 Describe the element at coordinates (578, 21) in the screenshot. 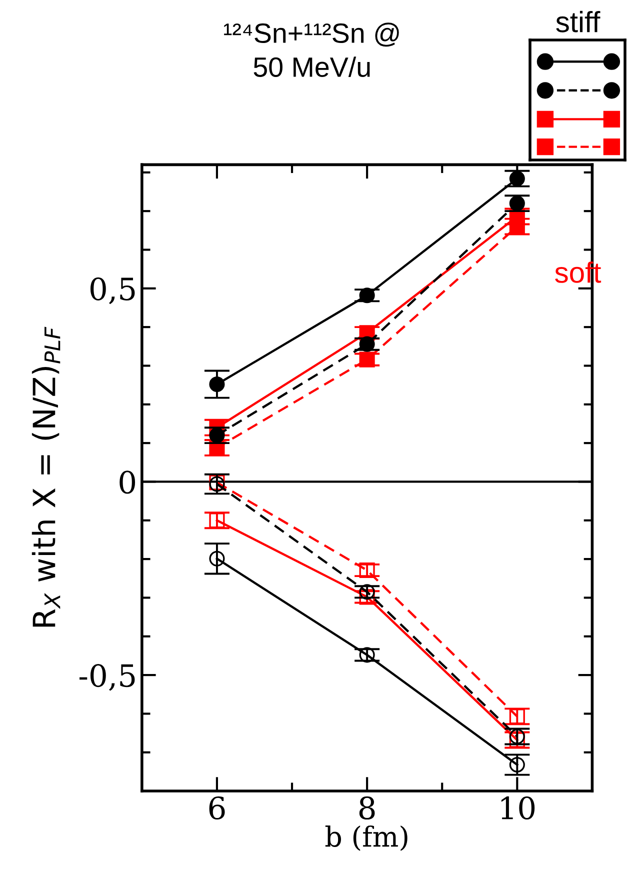

I see `text: stiff` at that location.